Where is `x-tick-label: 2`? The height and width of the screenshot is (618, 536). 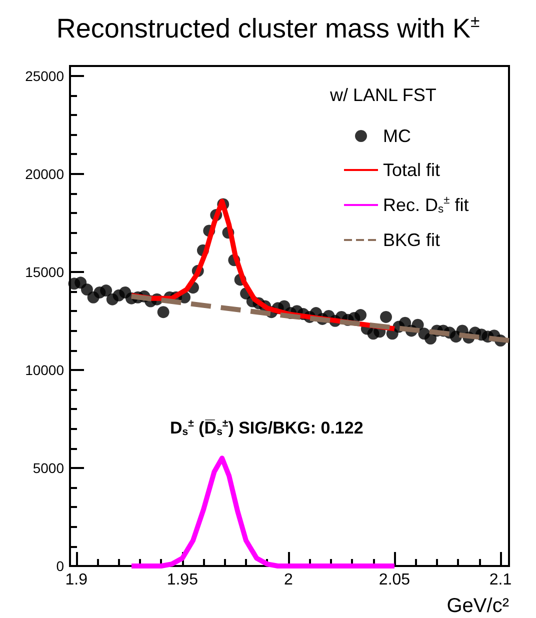 x-tick-label: 2 is located at coordinates (288, 580).